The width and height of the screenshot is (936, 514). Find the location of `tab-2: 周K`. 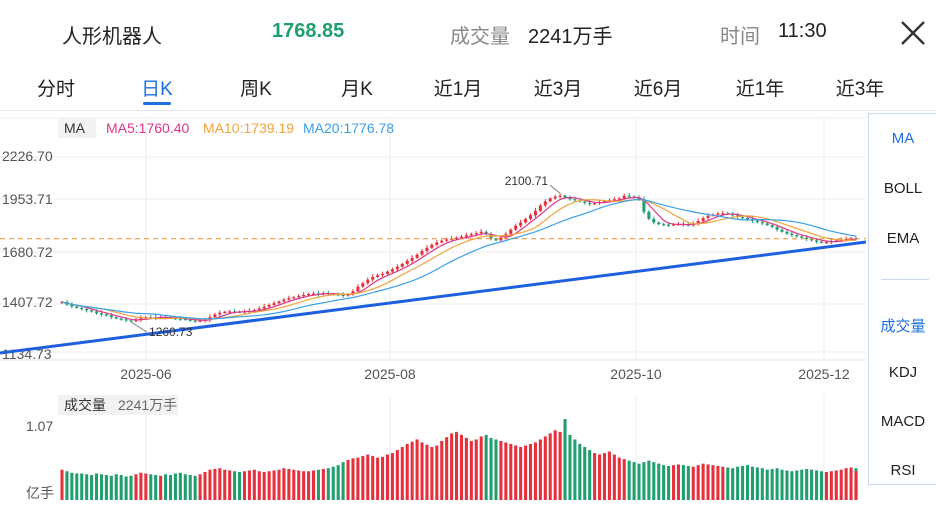

tab-2: 周K is located at coordinates (256, 89).